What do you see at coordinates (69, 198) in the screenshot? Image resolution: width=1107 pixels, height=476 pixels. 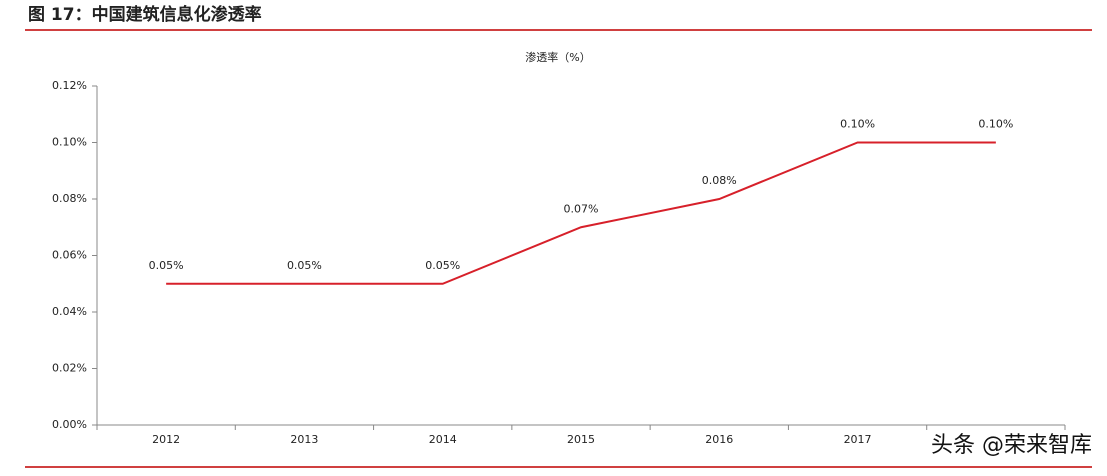 I see `y-tick-label: 0.08%` at bounding box center [69, 198].